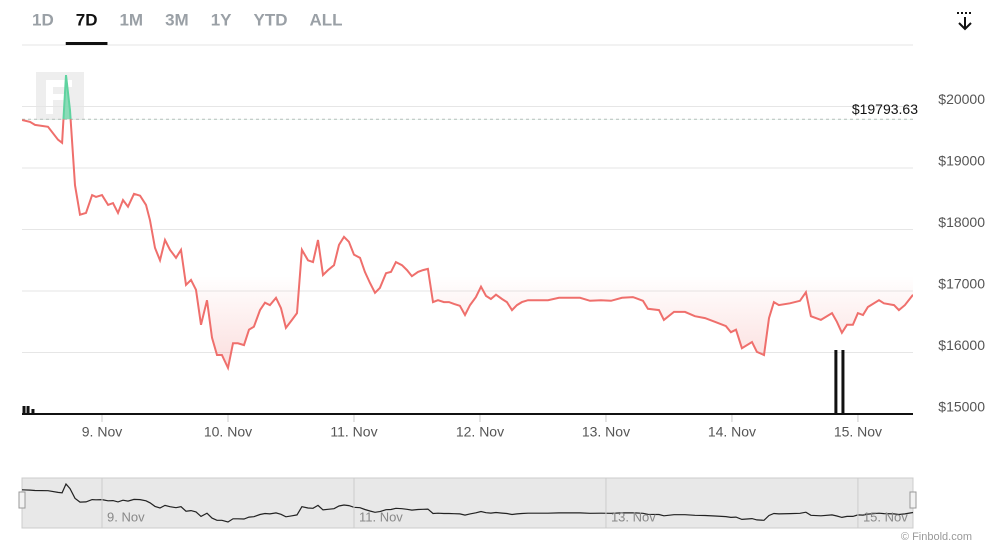  Describe the element at coordinates (633, 516) in the screenshot. I see `navigator-tick-label: 13. Nov` at that location.